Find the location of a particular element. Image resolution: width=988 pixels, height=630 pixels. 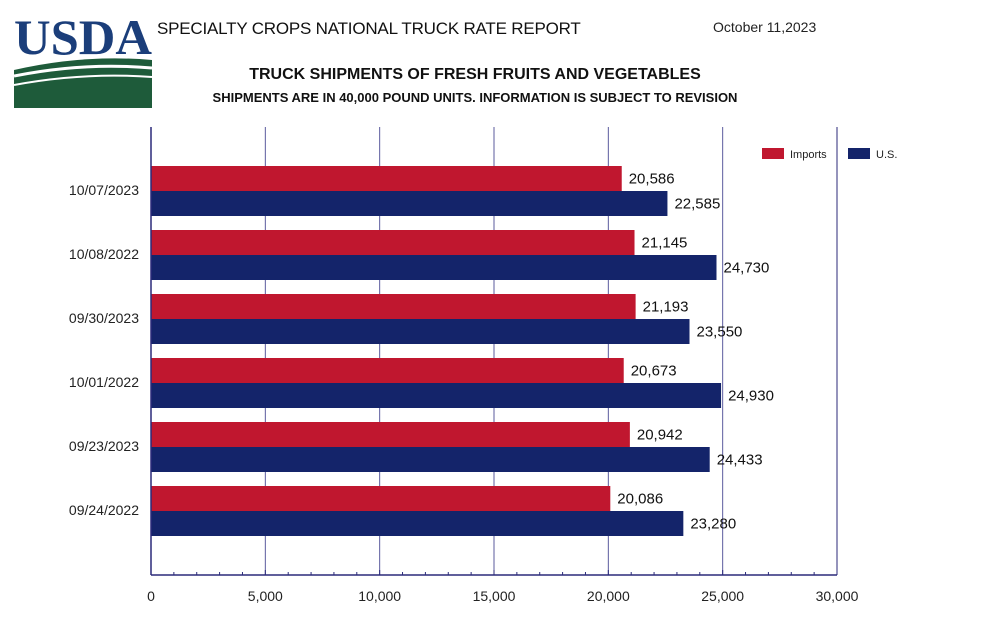

data-label: 23,280 is located at coordinates (713, 524).